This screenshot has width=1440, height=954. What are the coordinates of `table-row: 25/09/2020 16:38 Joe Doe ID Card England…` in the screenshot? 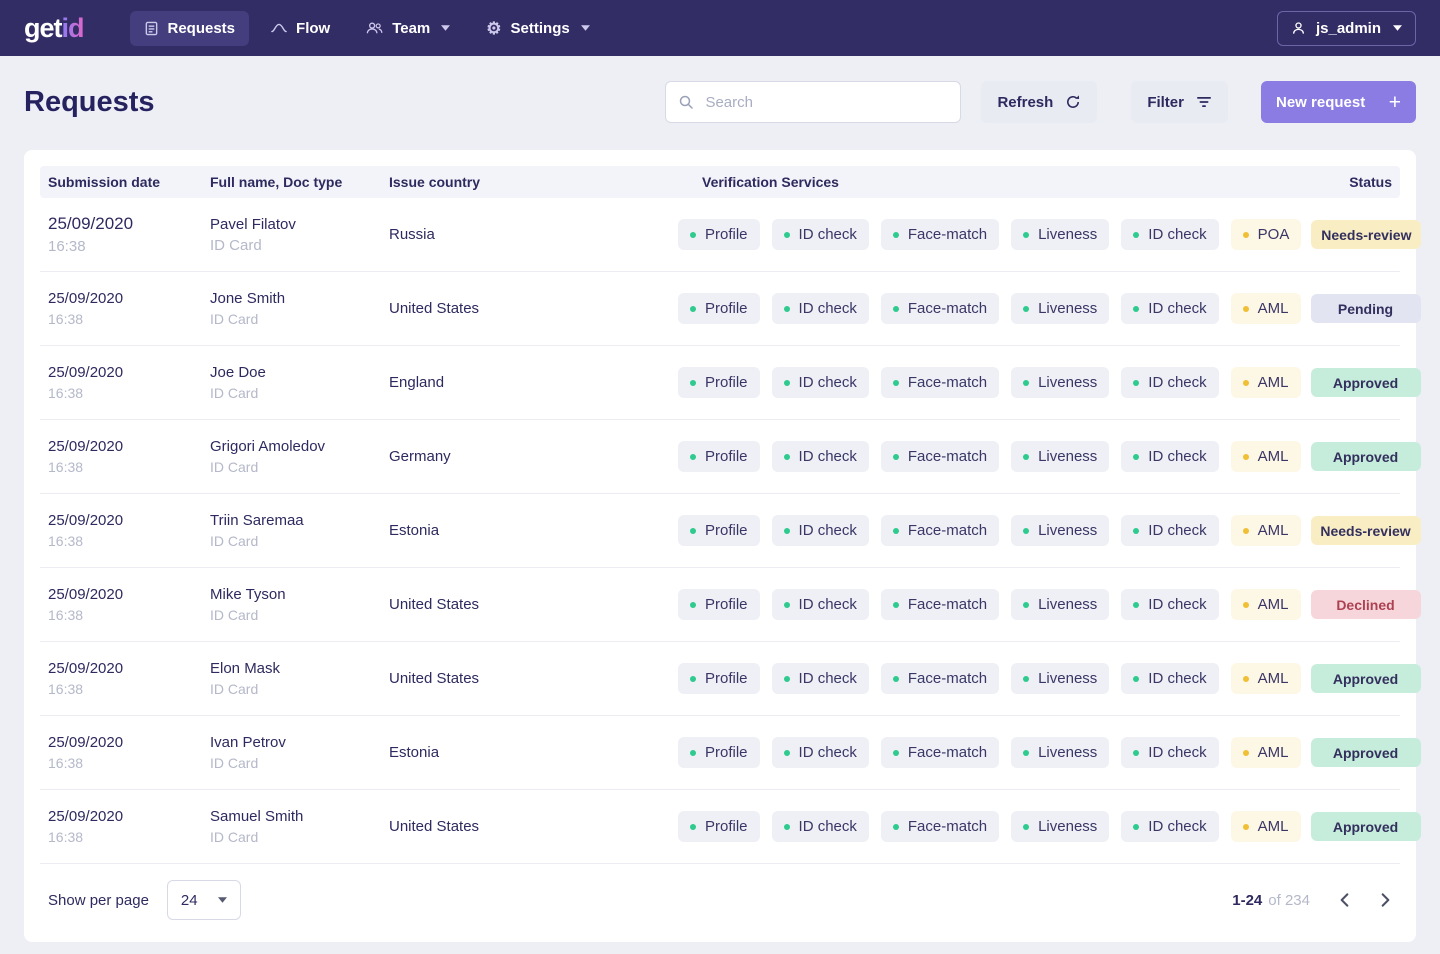 It's located at (730, 383).